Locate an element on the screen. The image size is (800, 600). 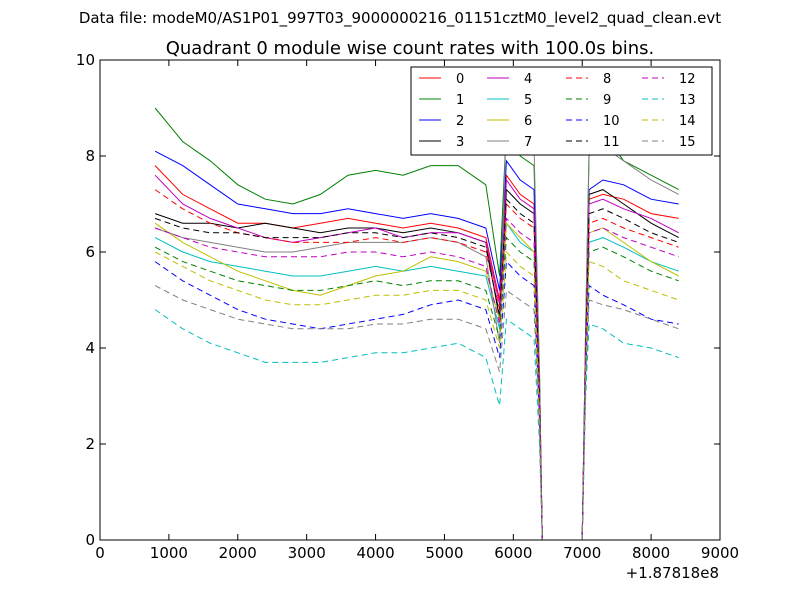
x-tick-label: 3000 is located at coordinates (307, 553).